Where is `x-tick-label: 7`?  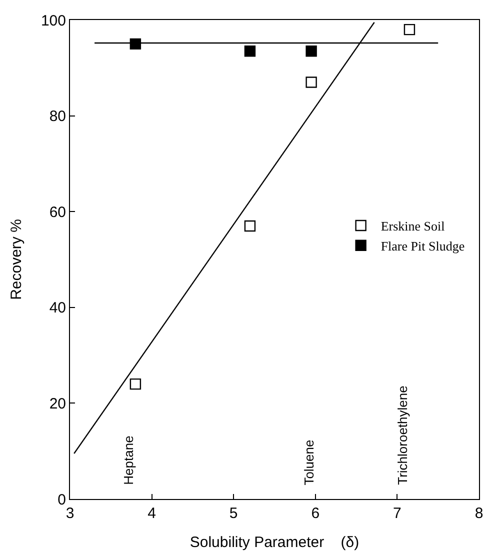 x-tick-label: 7 is located at coordinates (397, 513).